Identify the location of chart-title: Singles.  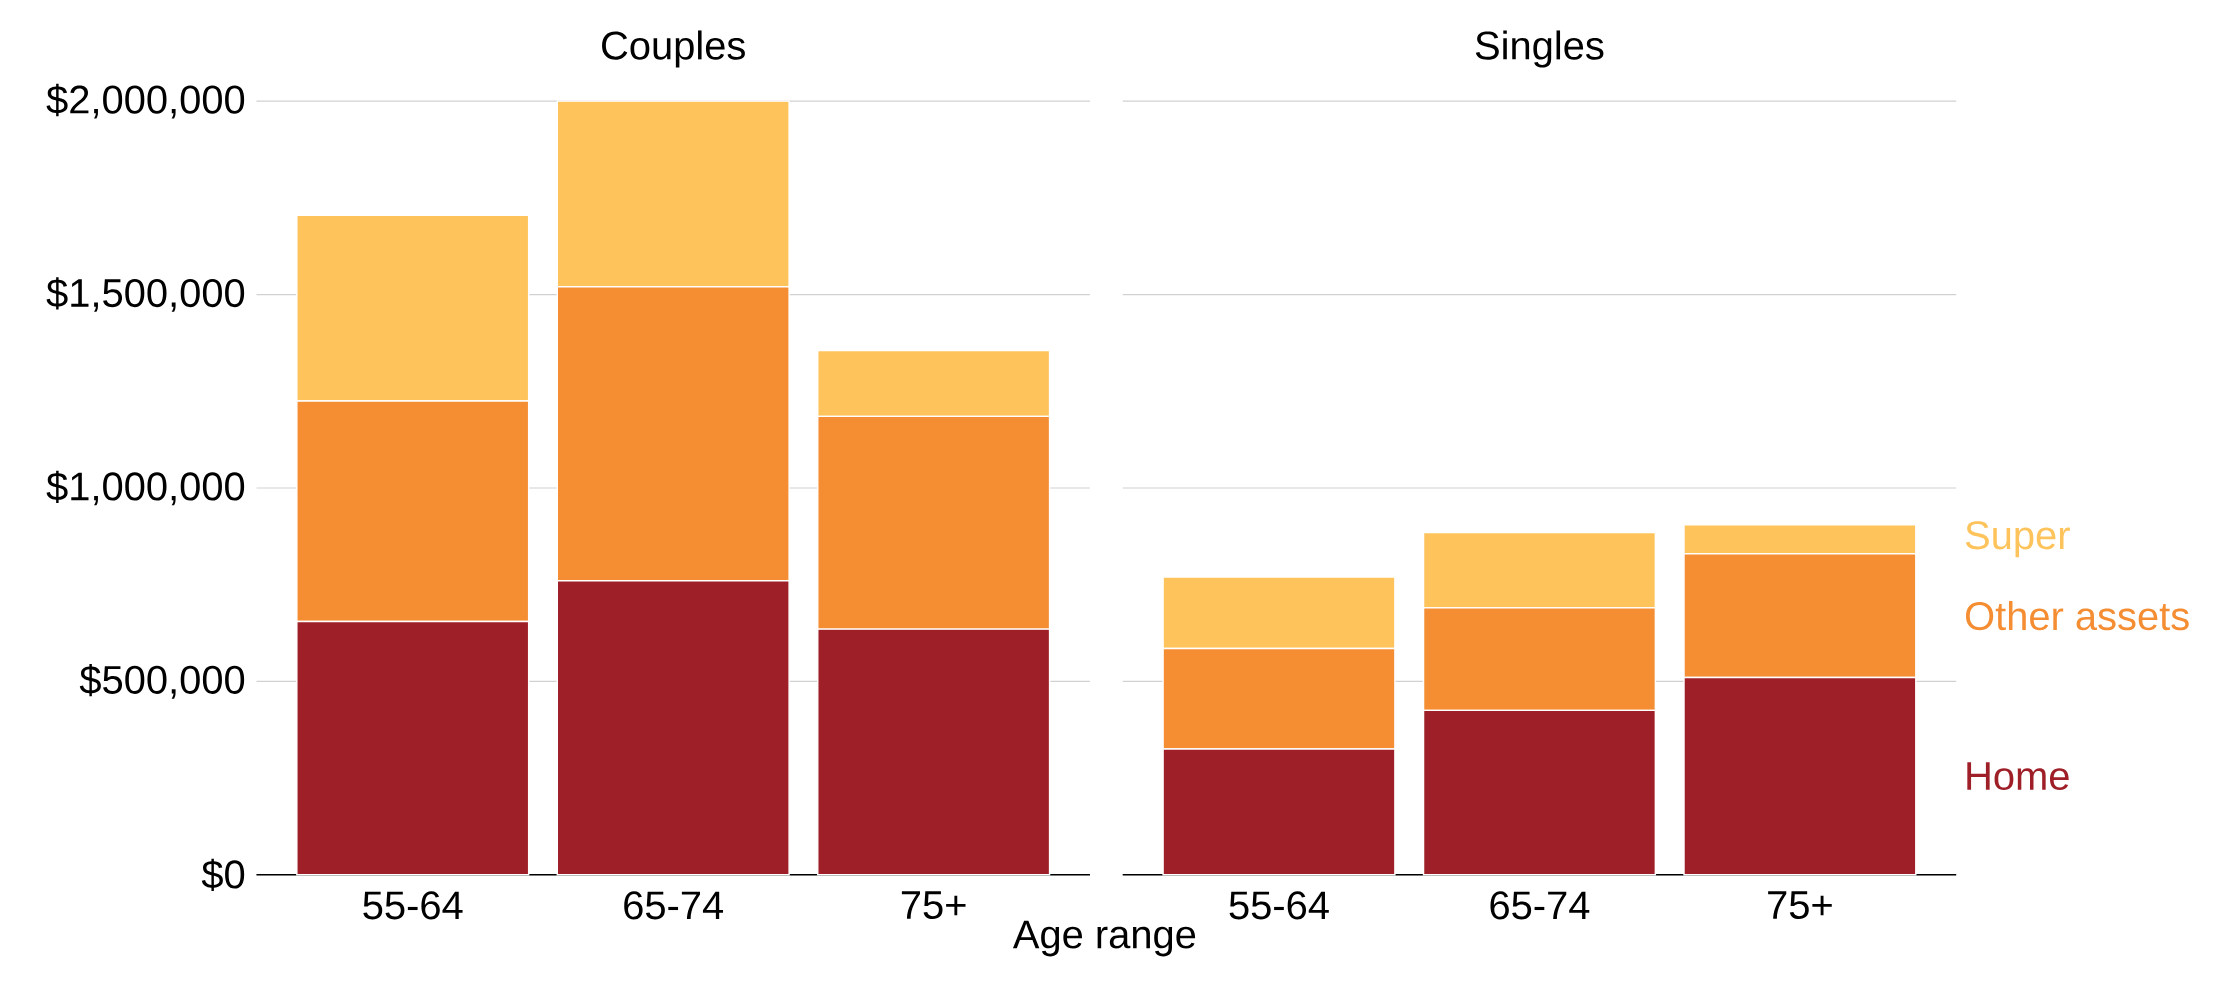
(1539, 49).